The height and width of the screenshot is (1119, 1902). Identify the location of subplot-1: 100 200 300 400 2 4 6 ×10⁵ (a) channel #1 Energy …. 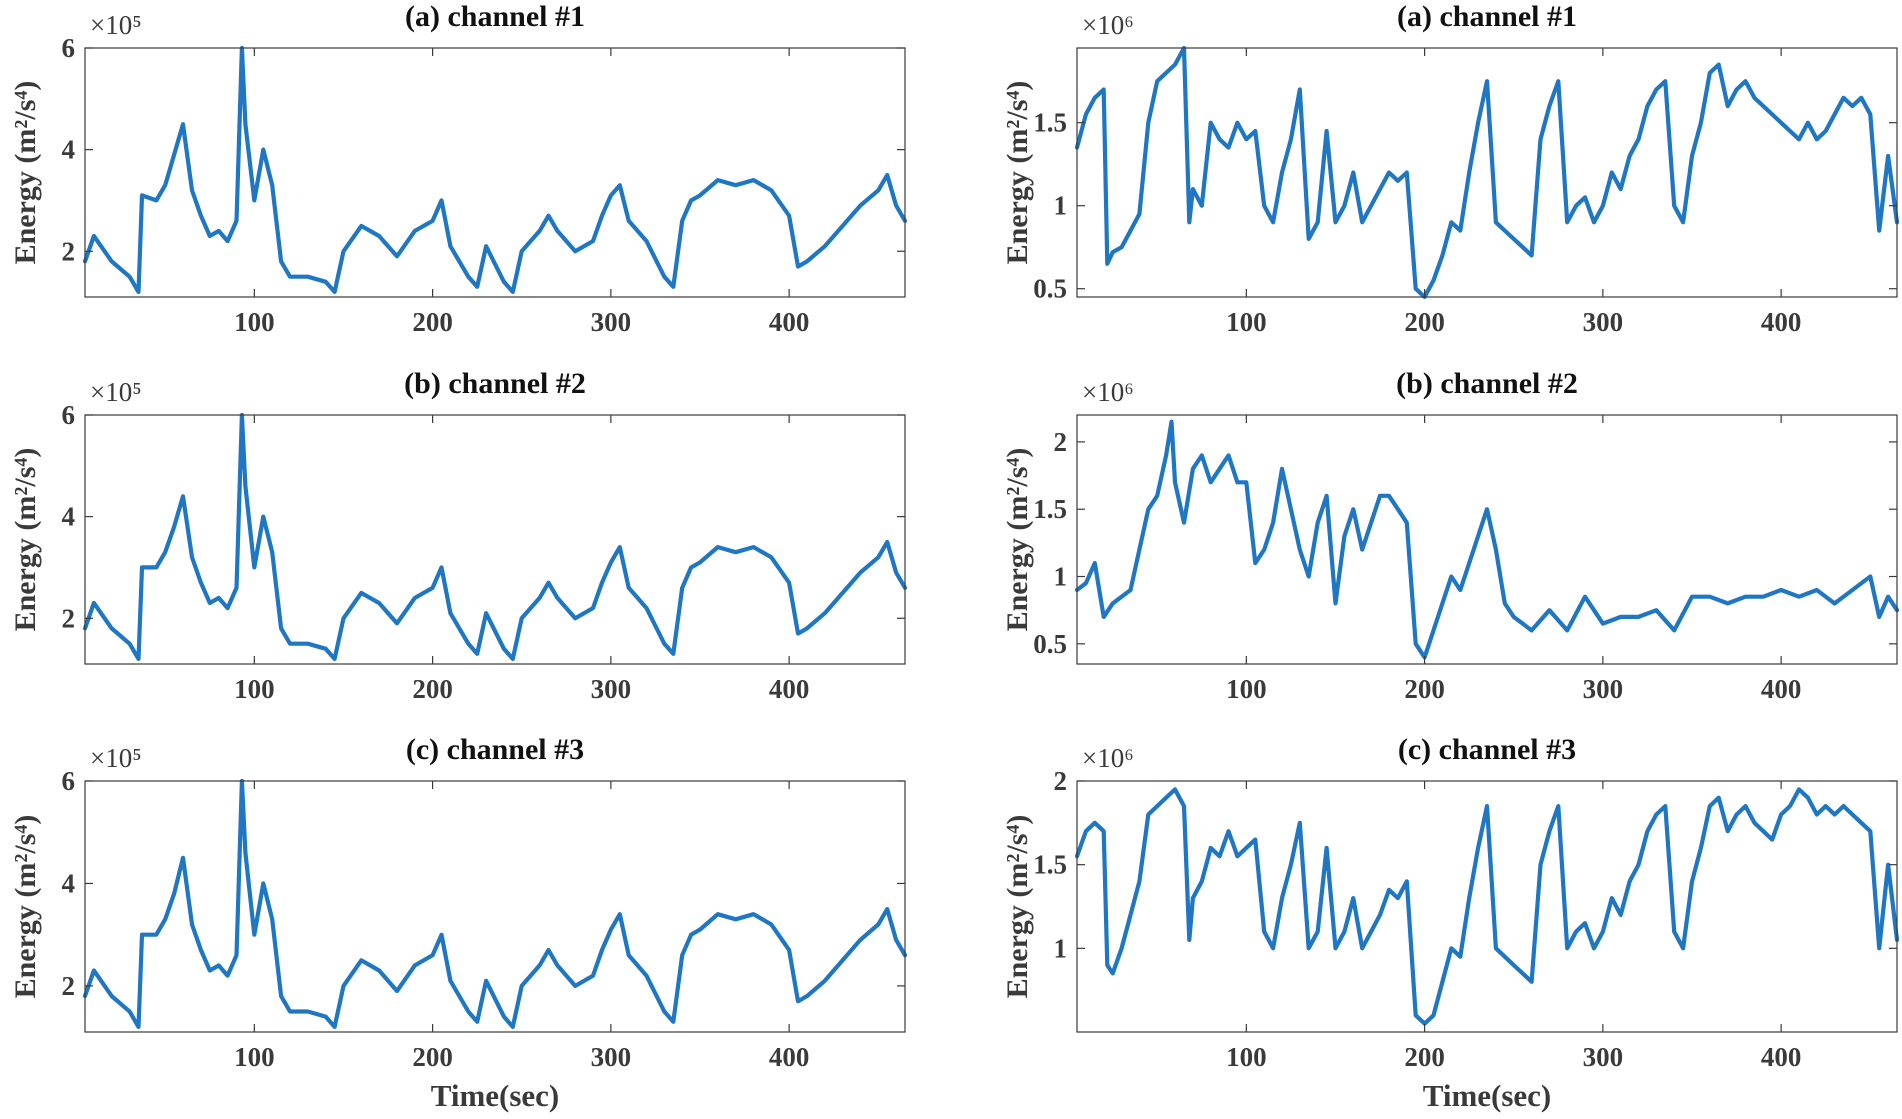
(458, 168).